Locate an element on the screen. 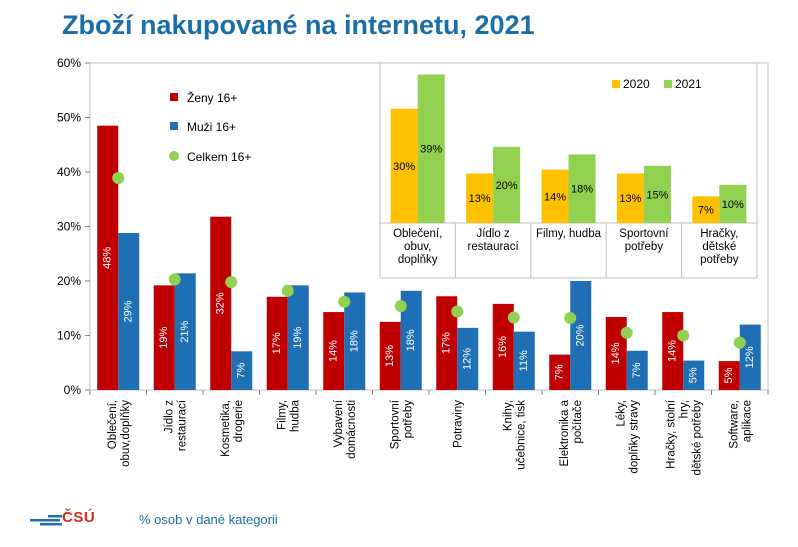 This screenshot has height=547, width=798. data-label-zeny: 19% is located at coordinates (164, 337).